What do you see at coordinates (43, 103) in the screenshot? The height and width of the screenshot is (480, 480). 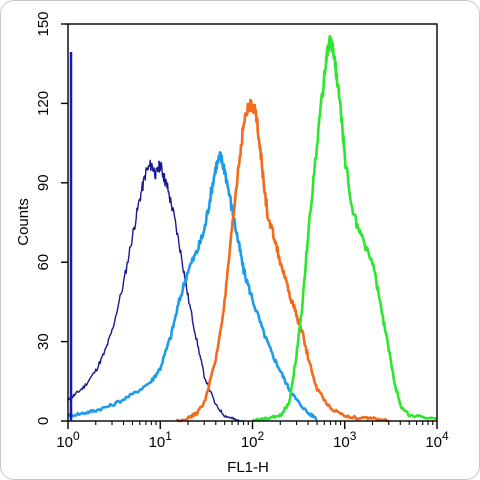 I see `y-tick-label: 120` at bounding box center [43, 103].